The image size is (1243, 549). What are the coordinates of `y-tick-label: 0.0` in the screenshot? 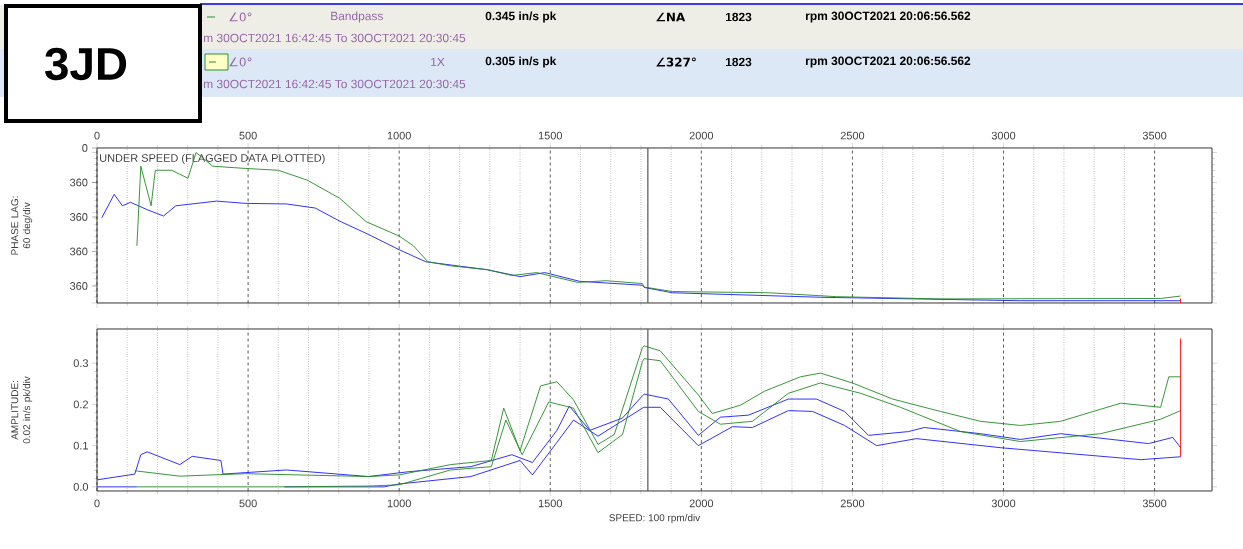 It's located at (81, 486).